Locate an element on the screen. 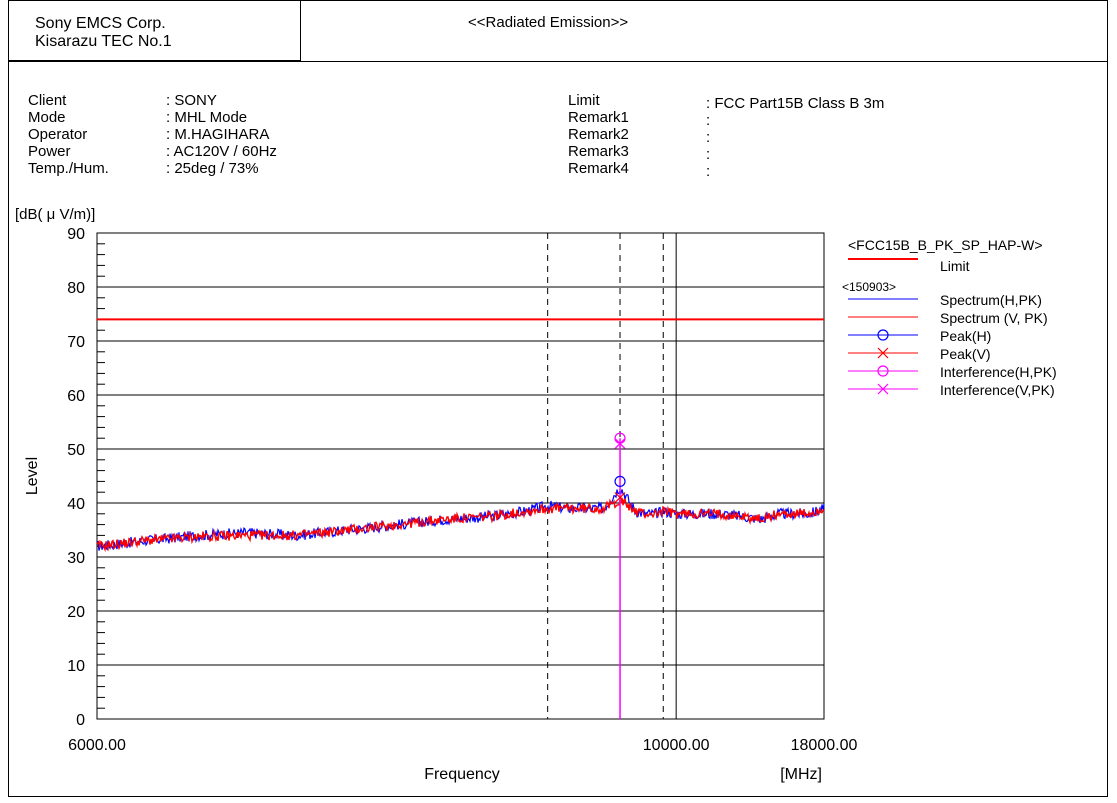 The image size is (1117, 803). label-operator: Operator is located at coordinates (58, 134).